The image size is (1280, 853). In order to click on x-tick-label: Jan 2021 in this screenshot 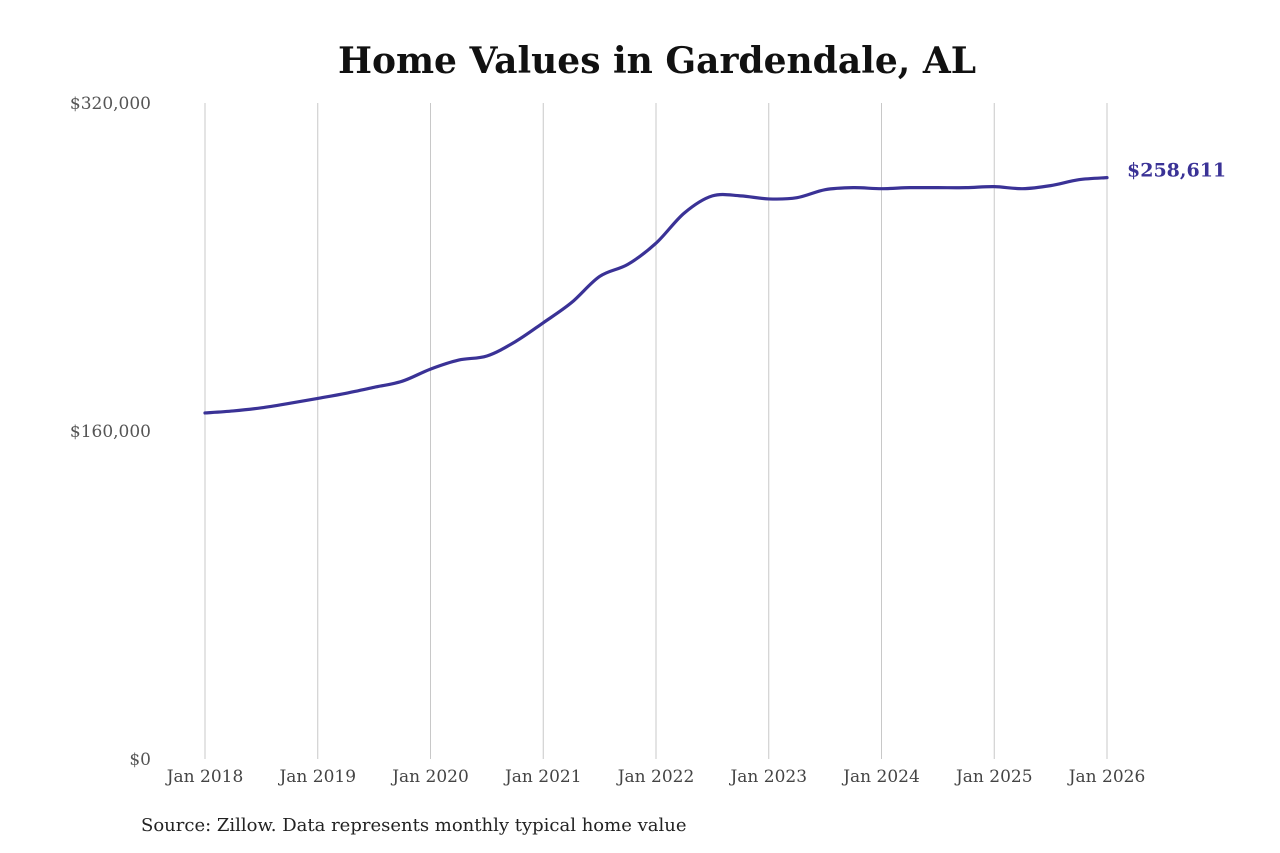, I will do `click(542, 777)`.